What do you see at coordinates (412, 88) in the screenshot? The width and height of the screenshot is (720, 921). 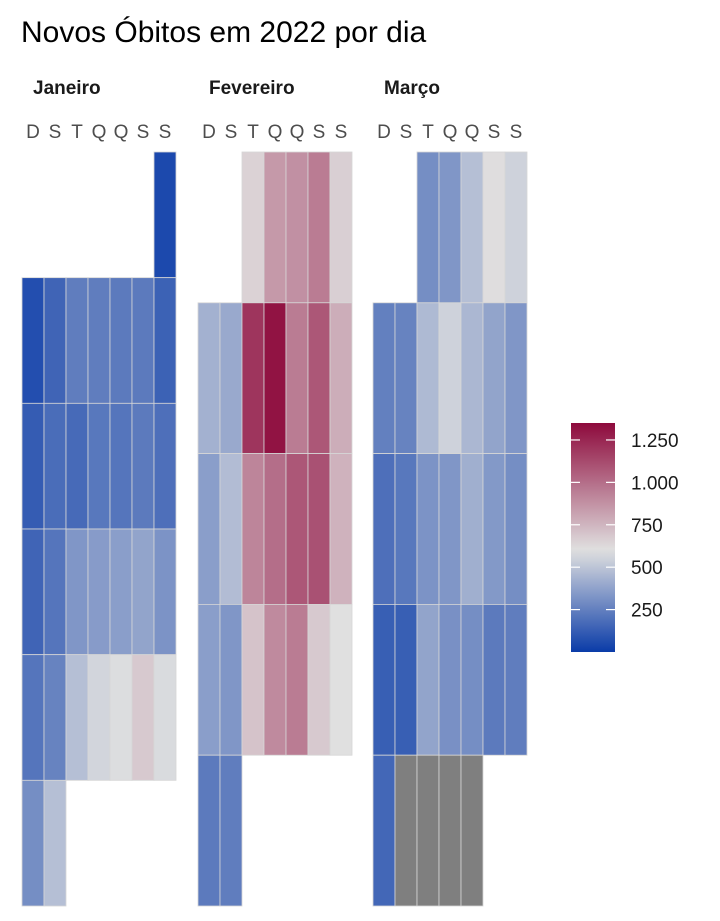 I see `month-label: Março` at bounding box center [412, 88].